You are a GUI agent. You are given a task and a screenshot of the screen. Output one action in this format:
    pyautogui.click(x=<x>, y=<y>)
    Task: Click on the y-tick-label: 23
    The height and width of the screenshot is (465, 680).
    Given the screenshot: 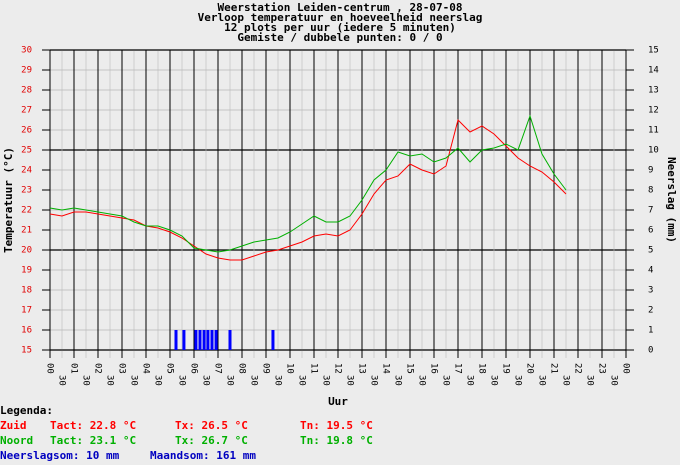 What is the action you would take?
    pyautogui.click(x=26, y=191)
    